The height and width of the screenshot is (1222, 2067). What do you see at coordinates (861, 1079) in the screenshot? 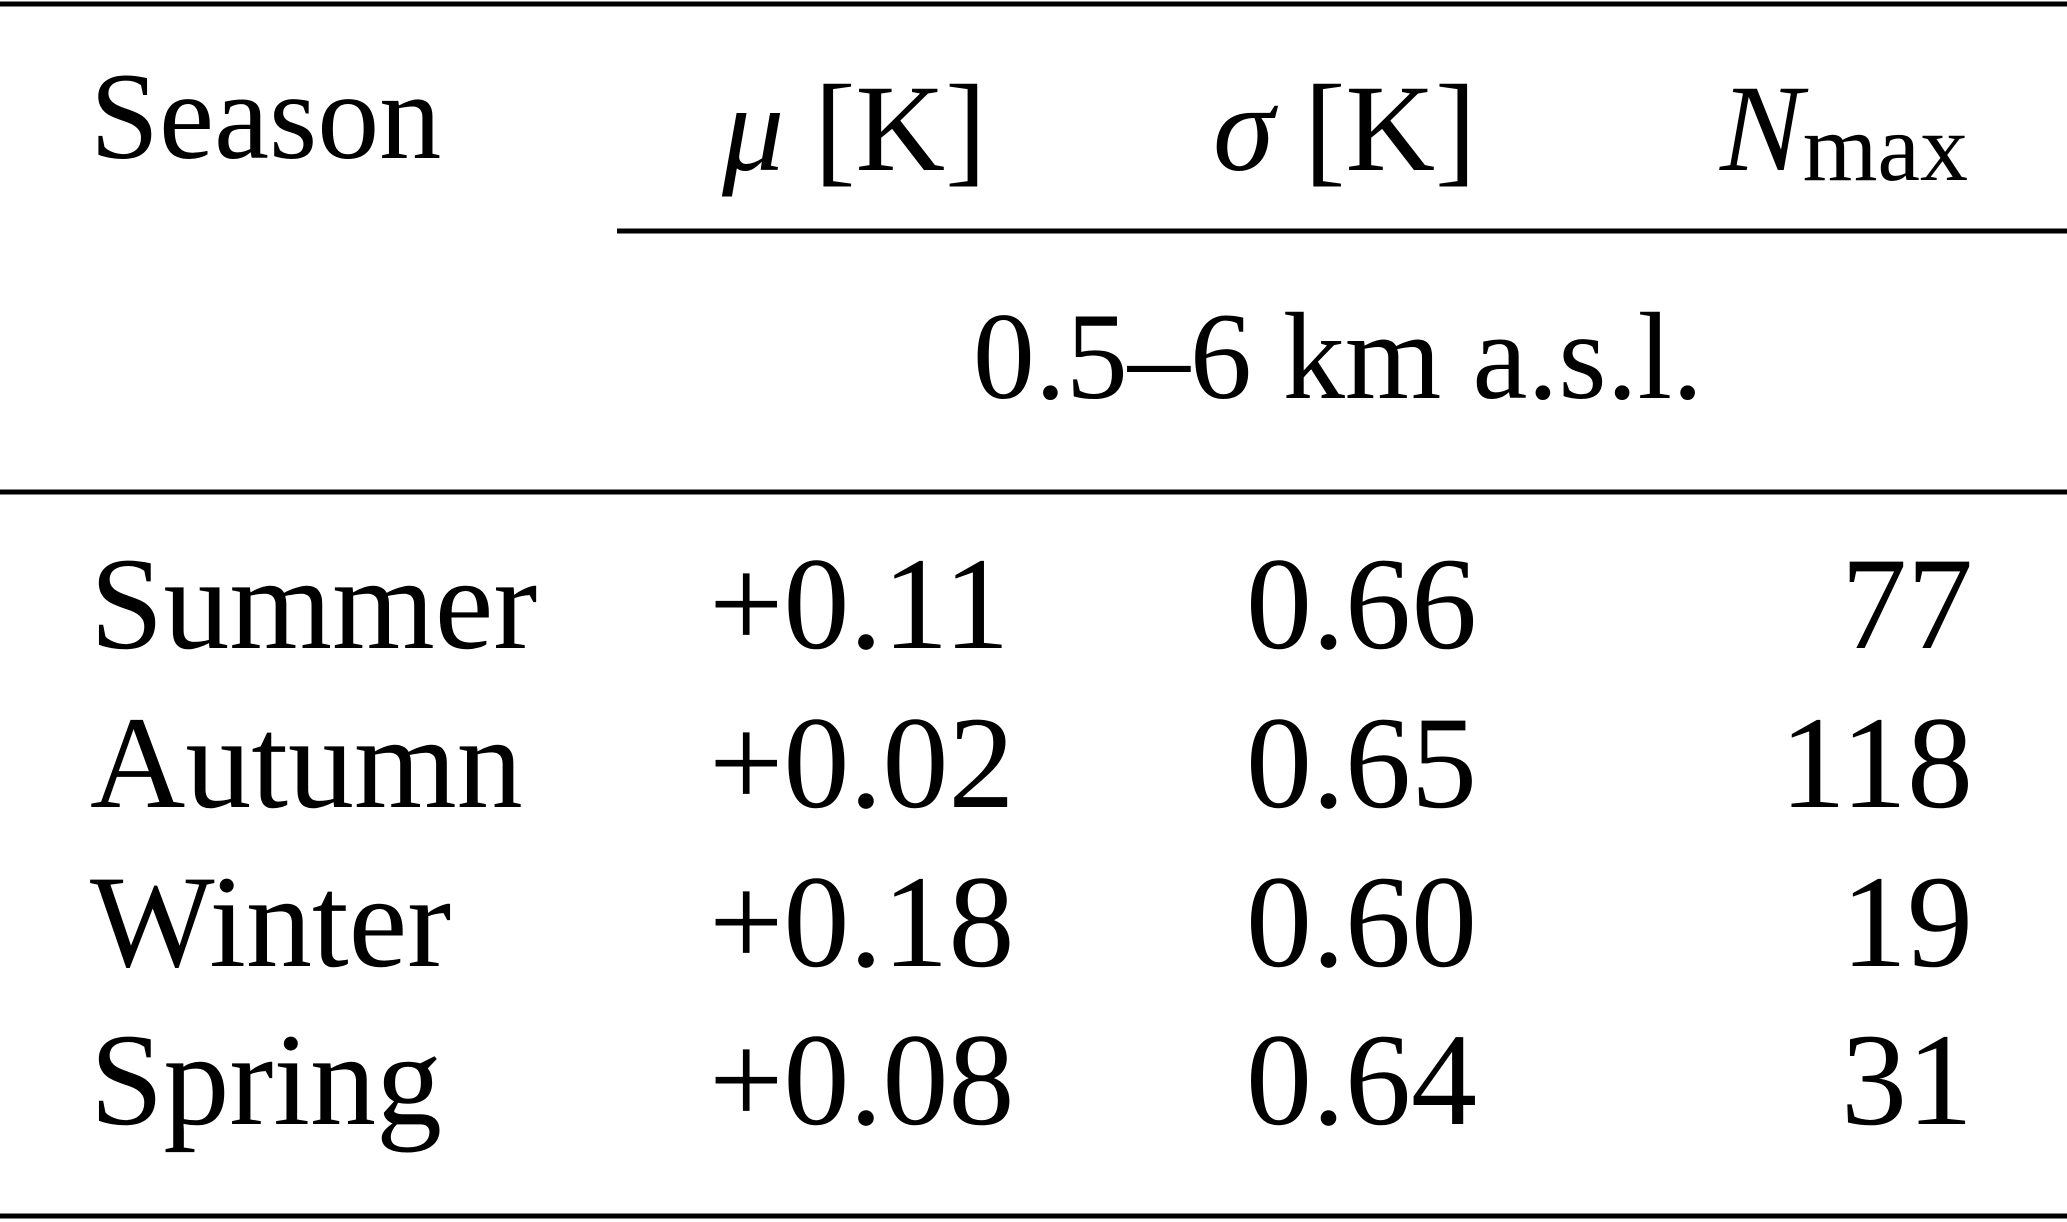
I see `mu-cell: +0.08` at bounding box center [861, 1079].